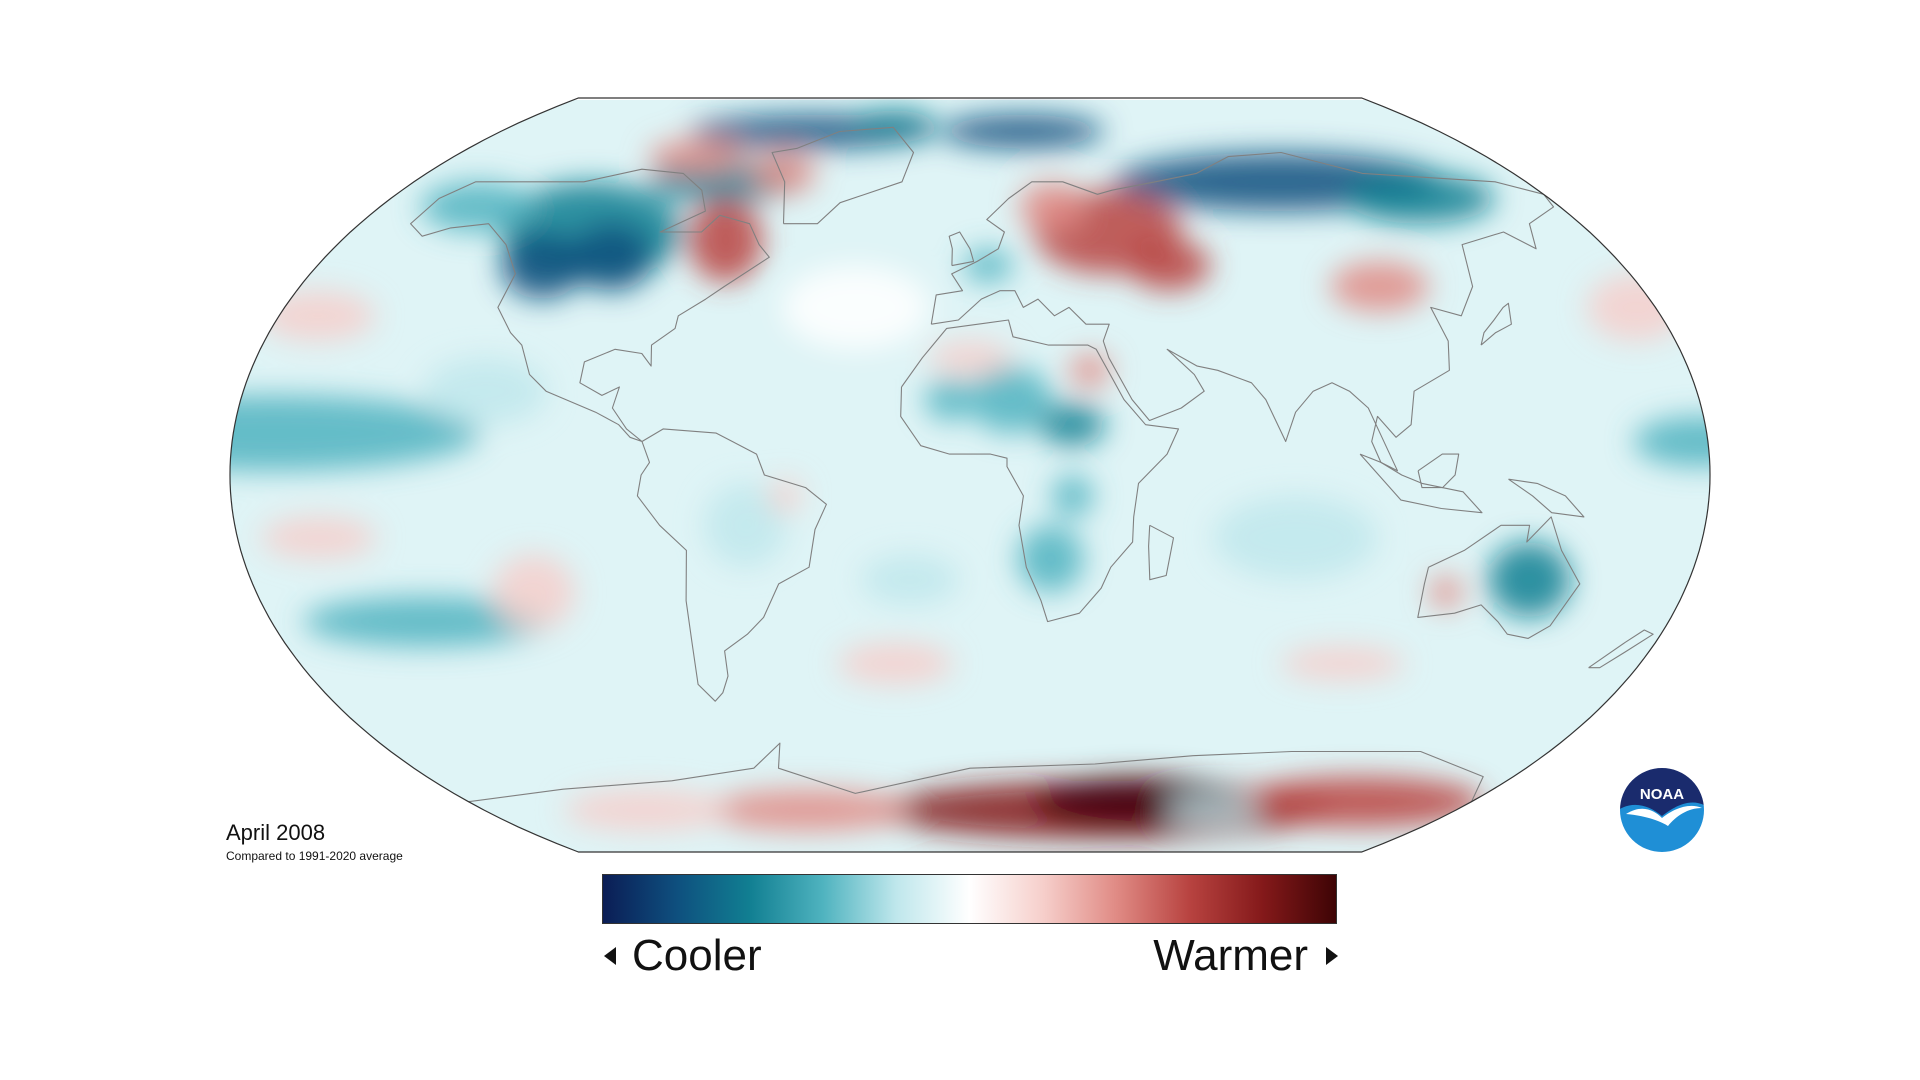  What do you see at coordinates (1496, 324) in the screenshot?
I see `coastline-japan` at bounding box center [1496, 324].